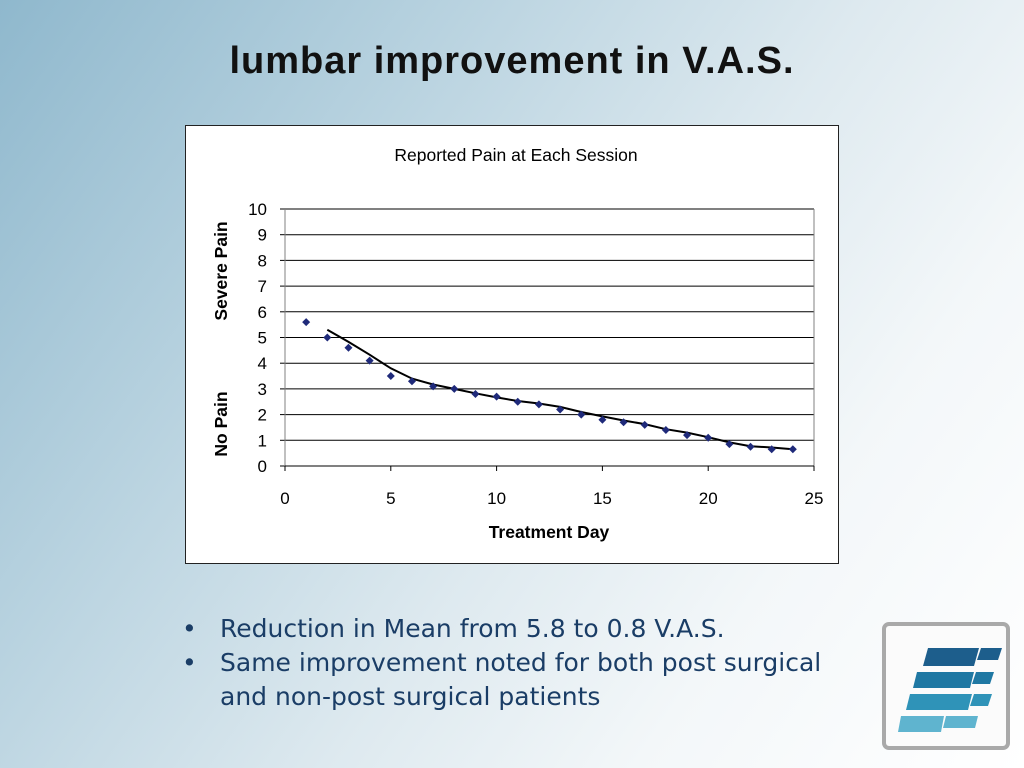  I want to click on data-points, so click(549, 386).